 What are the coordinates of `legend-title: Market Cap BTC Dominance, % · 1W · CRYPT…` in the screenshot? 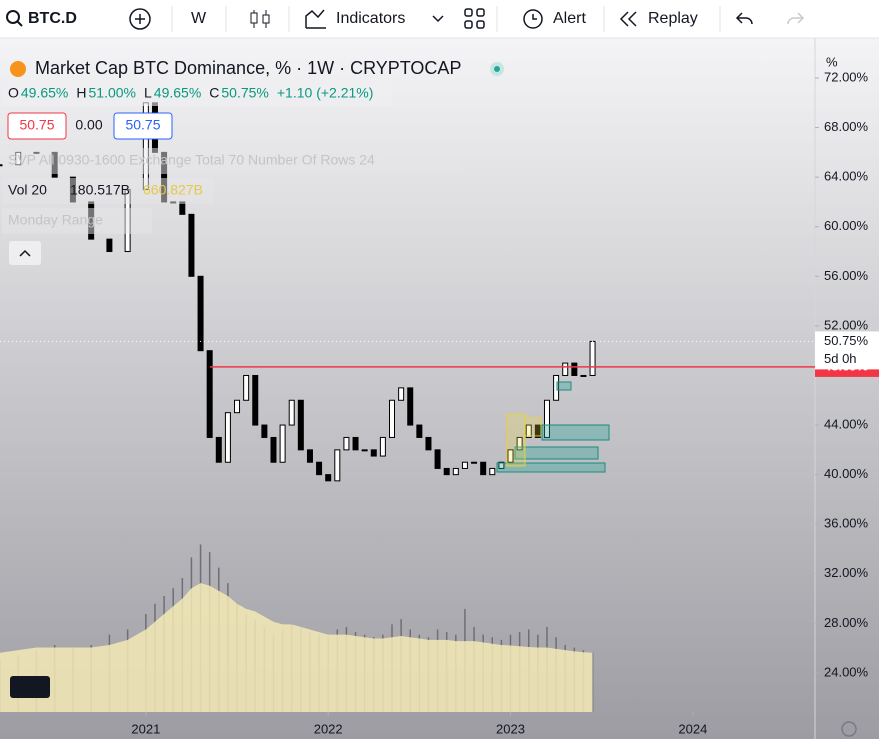 It's located at (248, 68).